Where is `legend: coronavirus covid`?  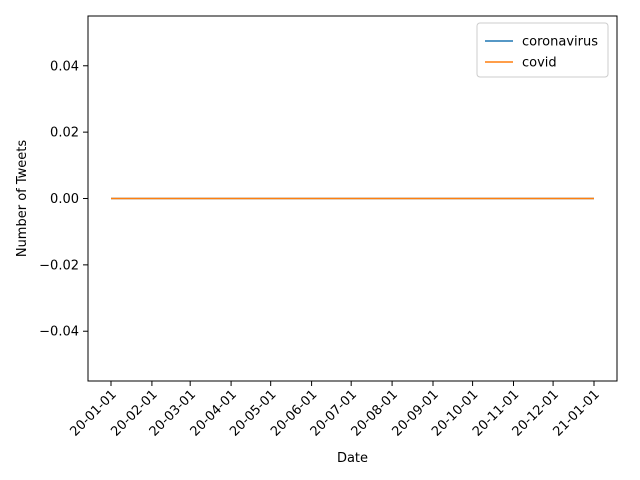 legend: coronavirus covid is located at coordinates (542, 50).